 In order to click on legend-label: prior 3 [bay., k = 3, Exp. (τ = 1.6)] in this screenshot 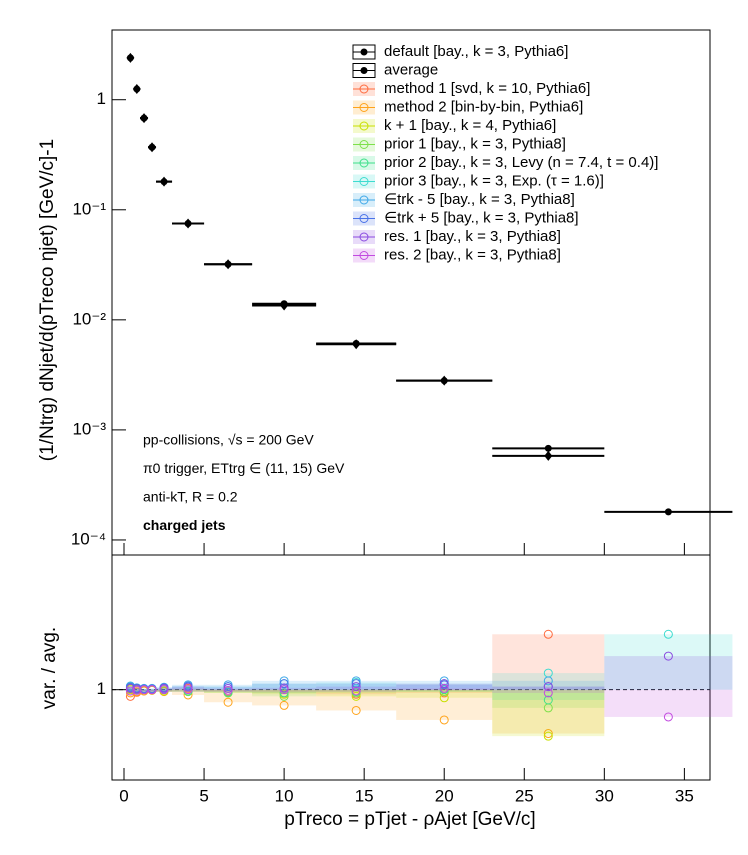, I will do `click(494, 180)`.